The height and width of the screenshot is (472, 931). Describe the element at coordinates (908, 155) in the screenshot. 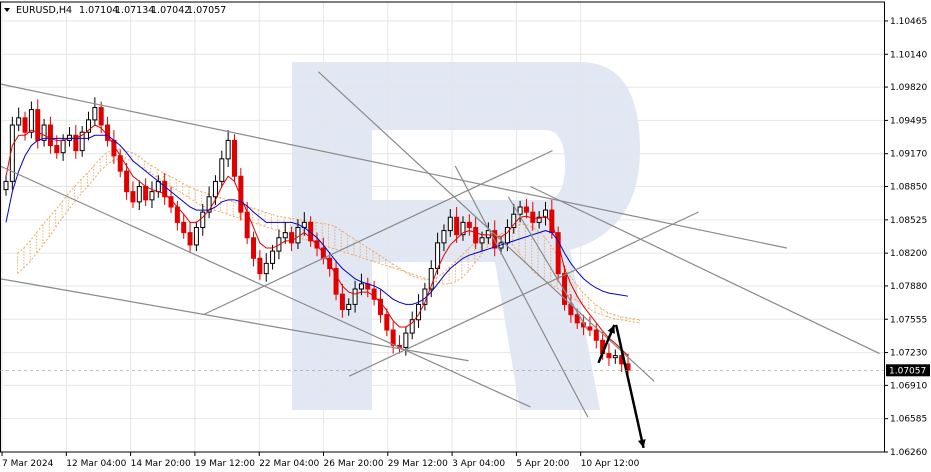

I see `y-tick-label: 1.09170` at that location.